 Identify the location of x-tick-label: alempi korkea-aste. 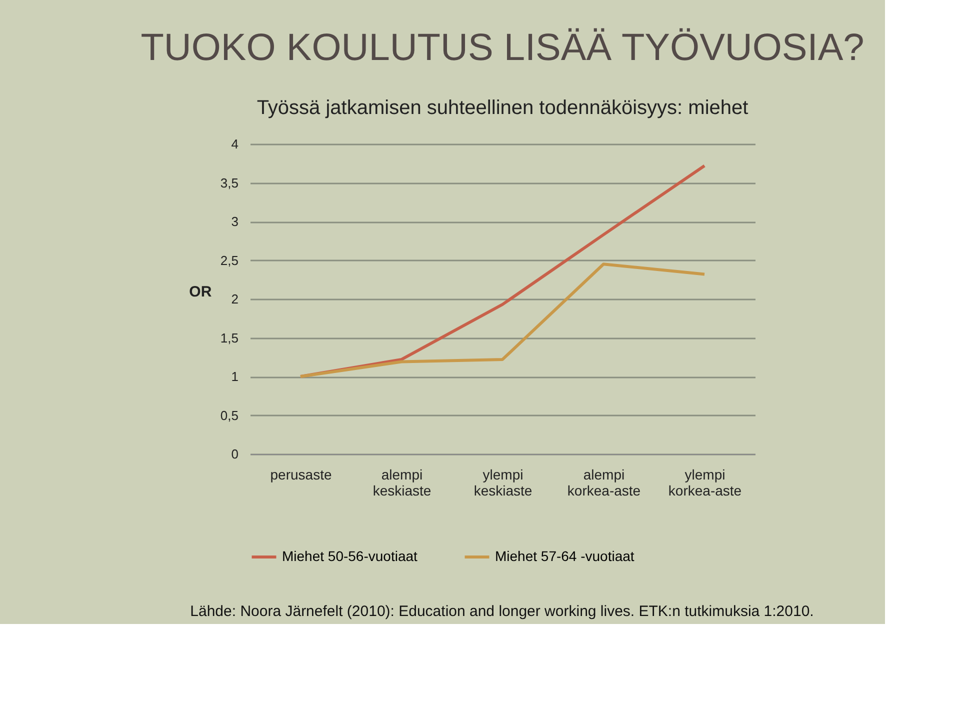
(604, 482).